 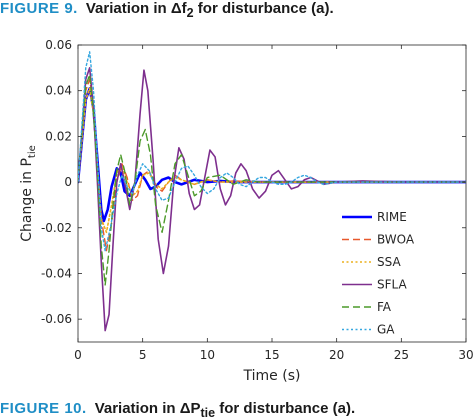 I want to click on y-axis-label-main: Change in P, so click(x=27, y=200).